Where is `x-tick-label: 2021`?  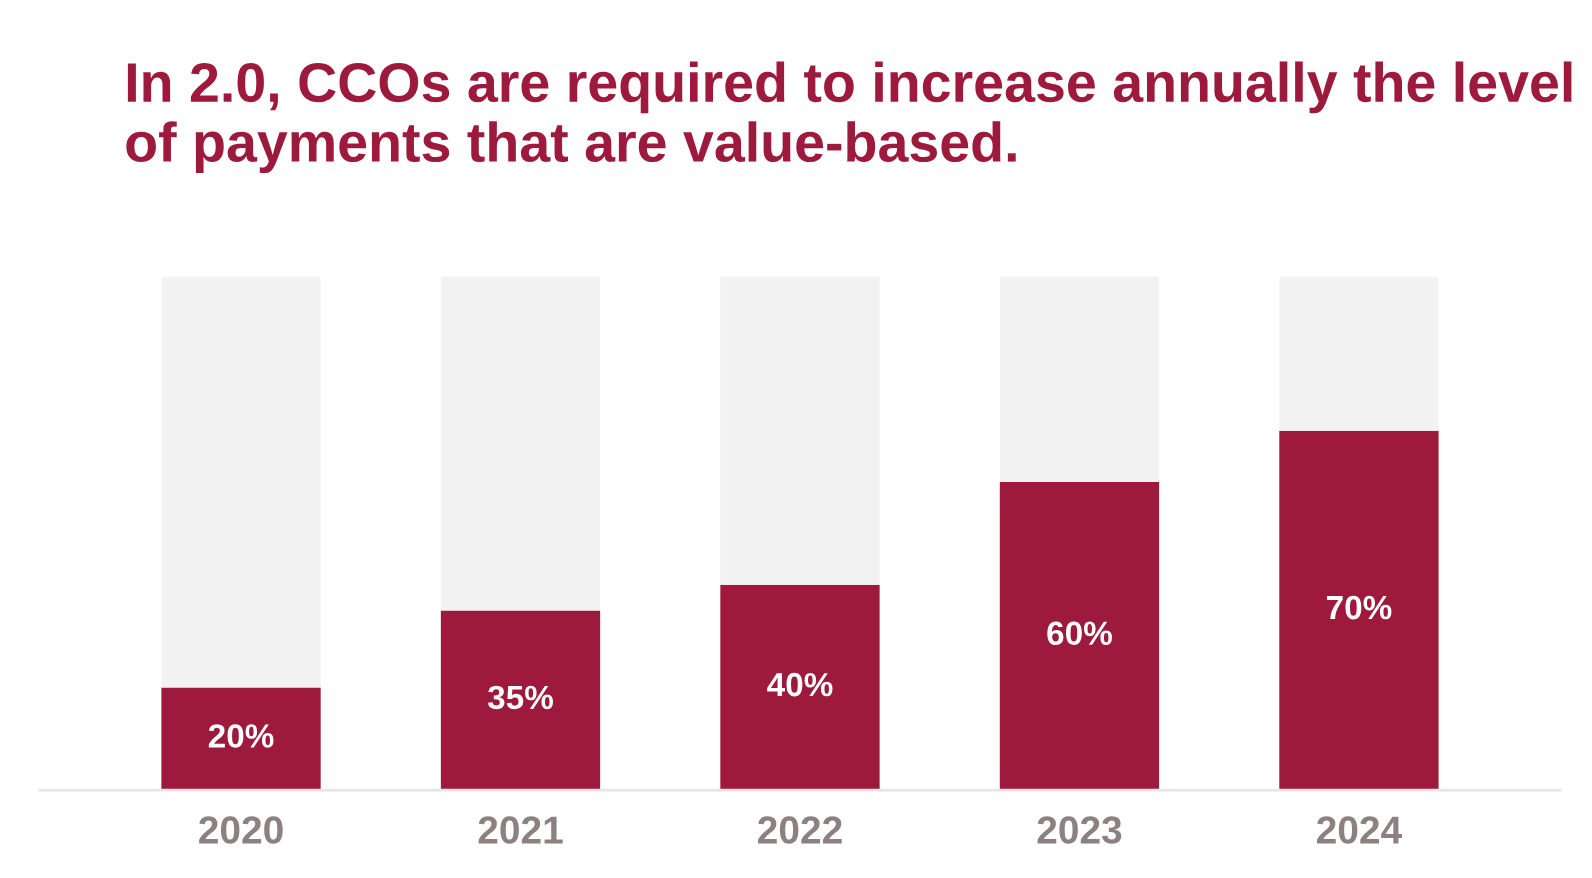 x-tick-label: 2021 is located at coordinates (520, 830).